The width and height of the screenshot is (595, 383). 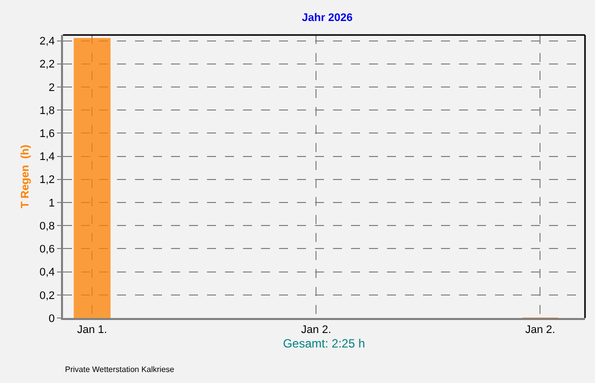 What do you see at coordinates (120, 369) in the screenshot?
I see `text: Private Wetterstation Kalkriese` at bounding box center [120, 369].